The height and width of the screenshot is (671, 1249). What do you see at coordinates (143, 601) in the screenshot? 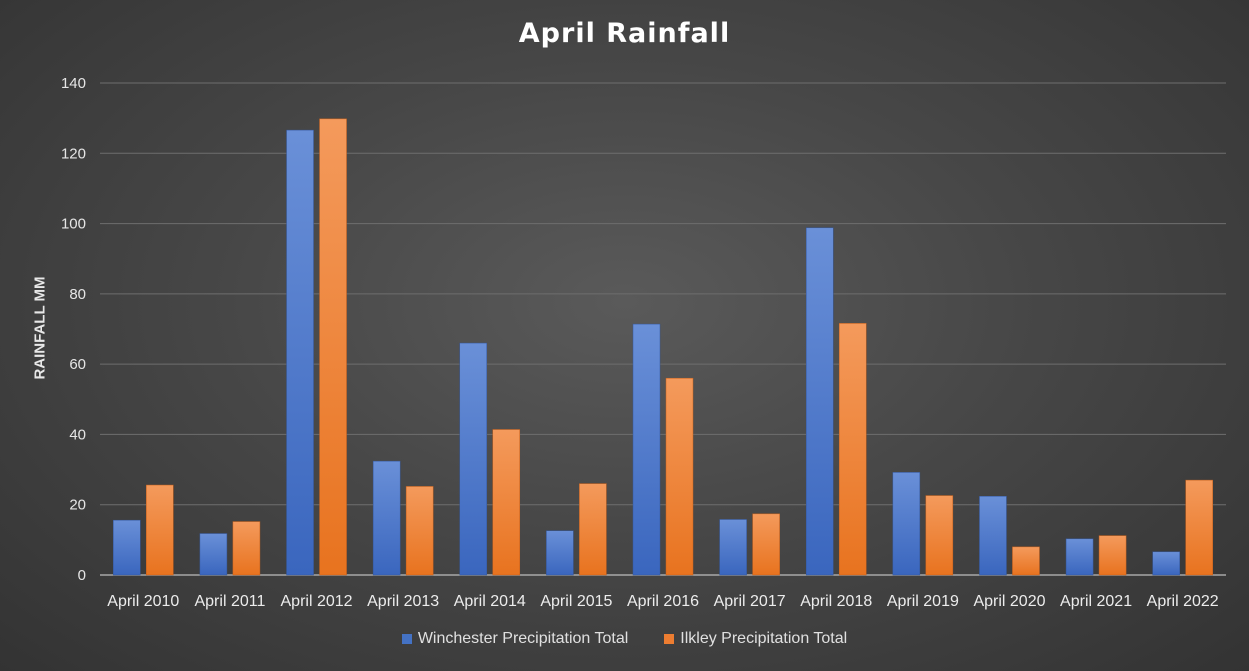
I see `x-tick-label: April 2010` at bounding box center [143, 601].